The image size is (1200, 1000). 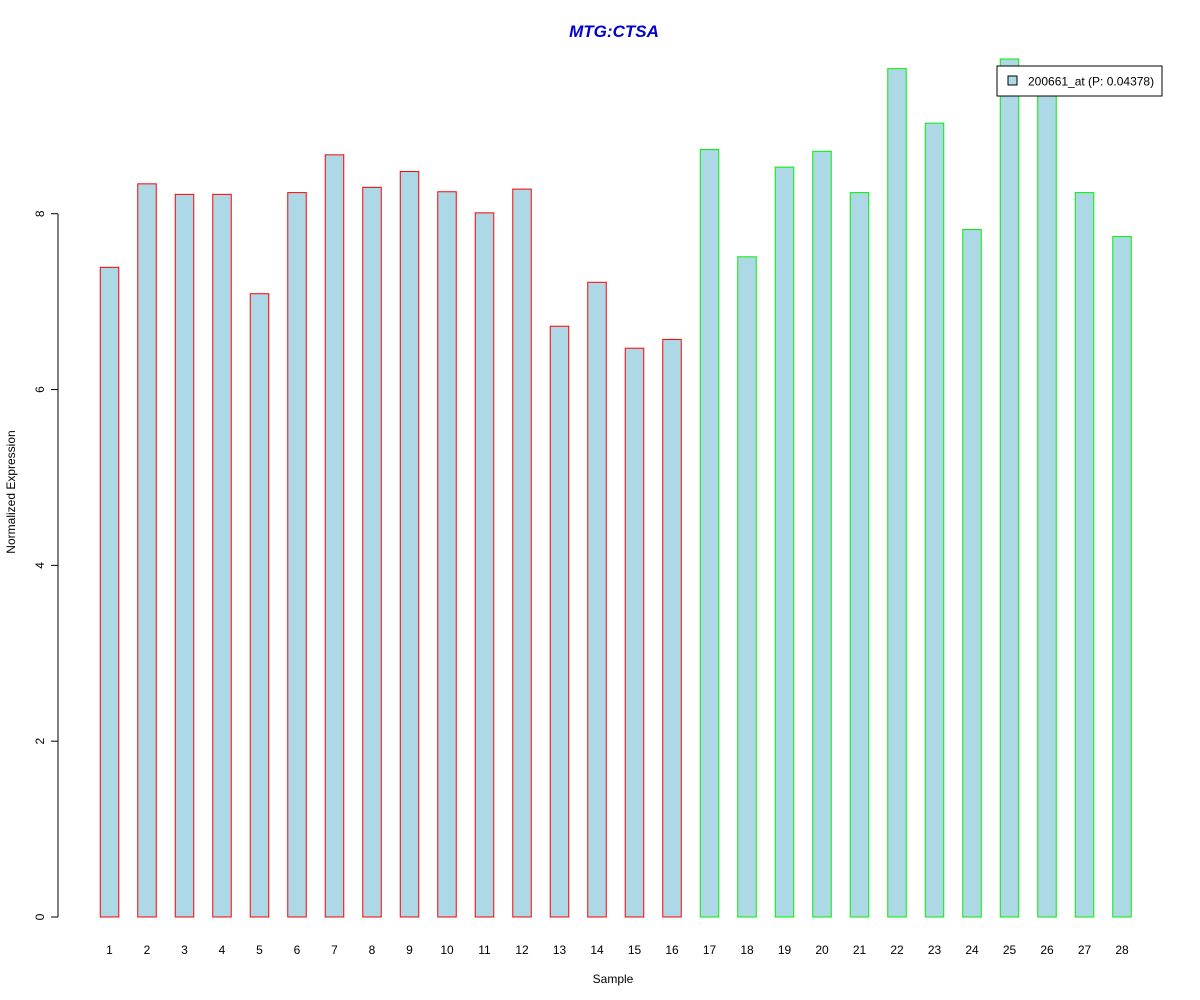 What do you see at coordinates (40, 741) in the screenshot?
I see `y-tick-label: 2` at bounding box center [40, 741].